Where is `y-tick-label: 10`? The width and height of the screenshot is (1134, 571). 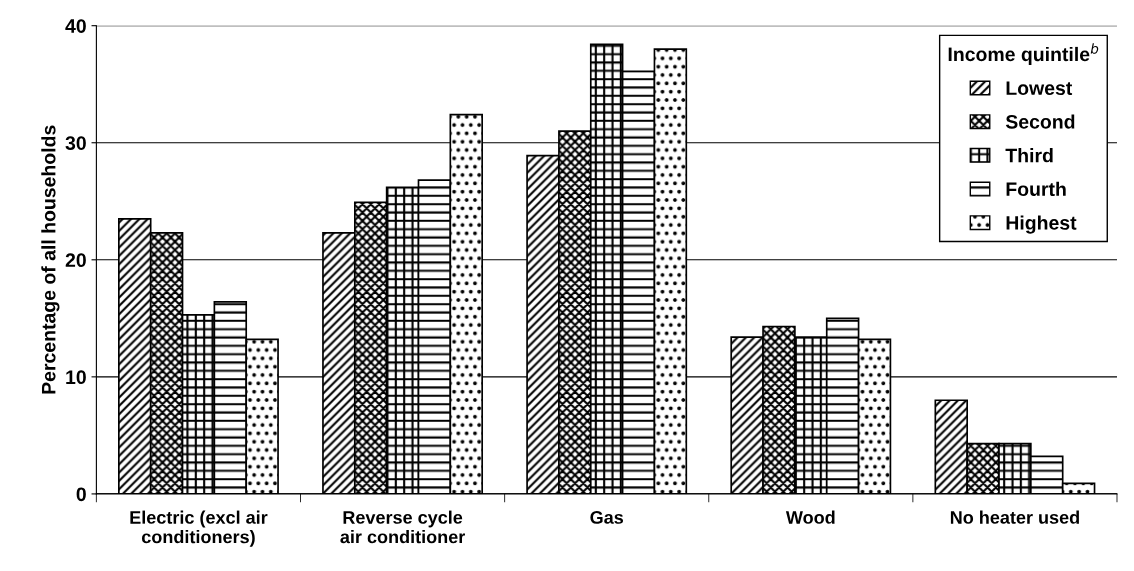
y-tick-label: 10 is located at coordinates (76, 377).